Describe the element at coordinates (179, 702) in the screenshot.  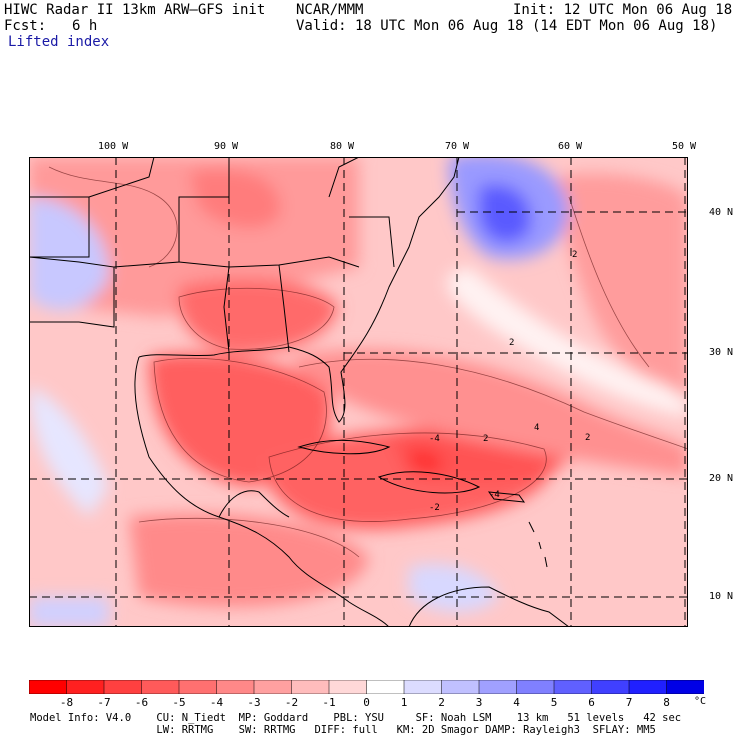
I see `colorbar-tick-label: -5` at that location.